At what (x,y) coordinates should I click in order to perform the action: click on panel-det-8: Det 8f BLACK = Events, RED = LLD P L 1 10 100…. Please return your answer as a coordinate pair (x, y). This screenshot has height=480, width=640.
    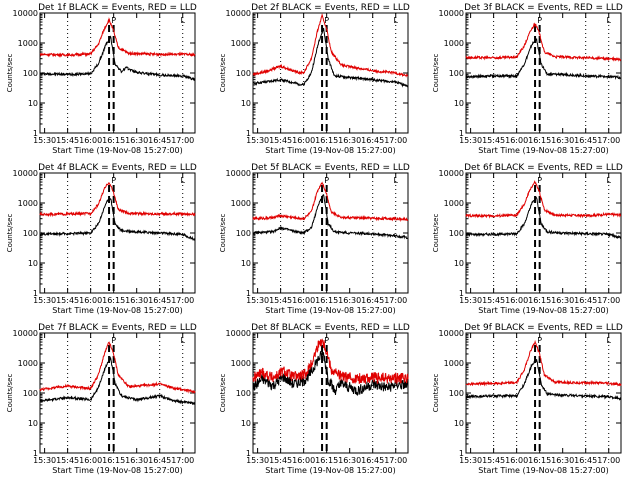
    Looking at the image, I should click on (314, 399).